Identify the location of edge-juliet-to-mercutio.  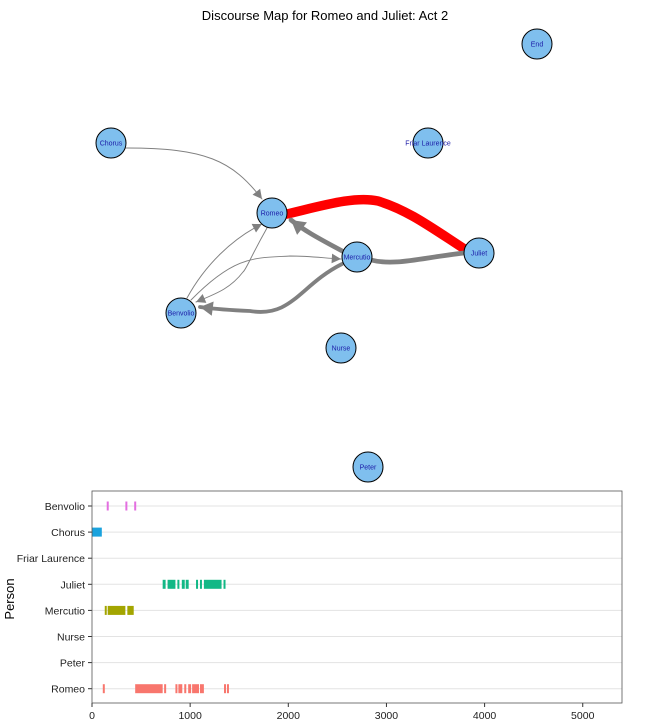
(417, 257).